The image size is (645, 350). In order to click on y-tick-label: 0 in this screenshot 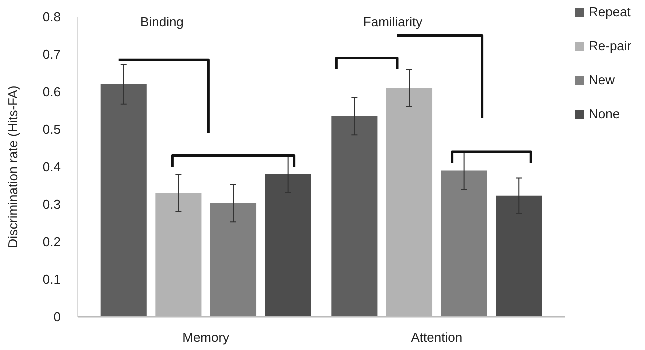, I will do `click(57, 317)`.